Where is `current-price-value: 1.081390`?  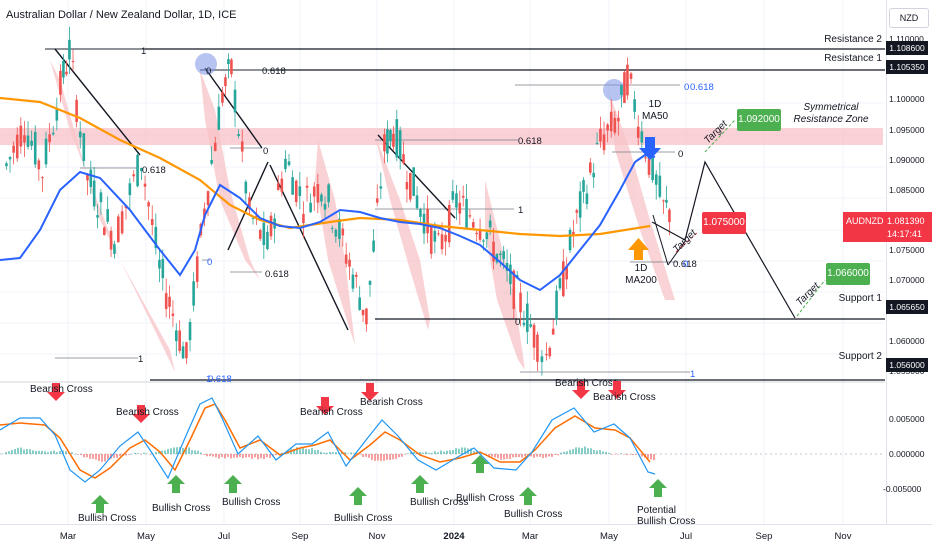
current-price-value: 1.081390 is located at coordinates (906, 221).